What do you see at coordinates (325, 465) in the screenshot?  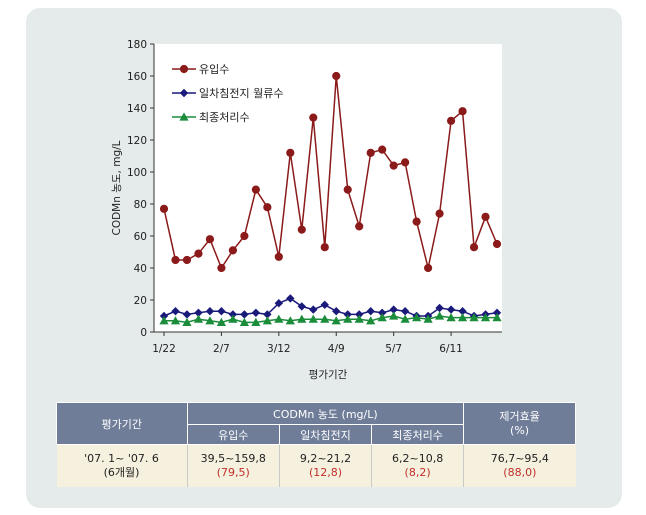 I see `primary-cell: 9,2~21,2 (12,8)` at bounding box center [325, 465].